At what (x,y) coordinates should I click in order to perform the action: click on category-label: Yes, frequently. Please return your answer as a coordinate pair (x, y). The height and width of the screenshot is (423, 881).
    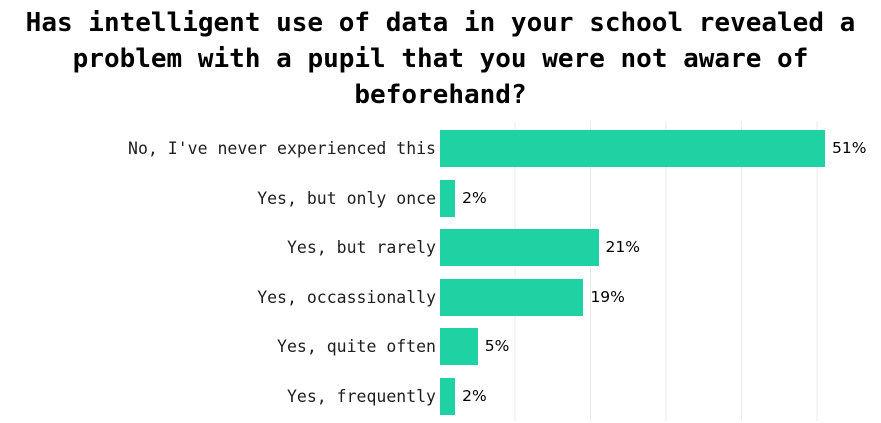
    Looking at the image, I should click on (361, 396).